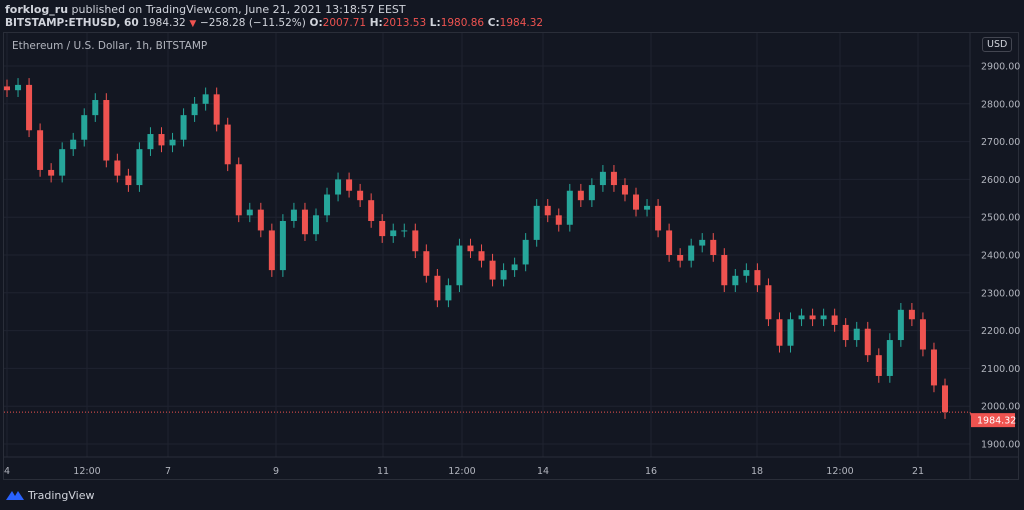  I want to click on y-tick-label: 2200.00, so click(1000, 331).